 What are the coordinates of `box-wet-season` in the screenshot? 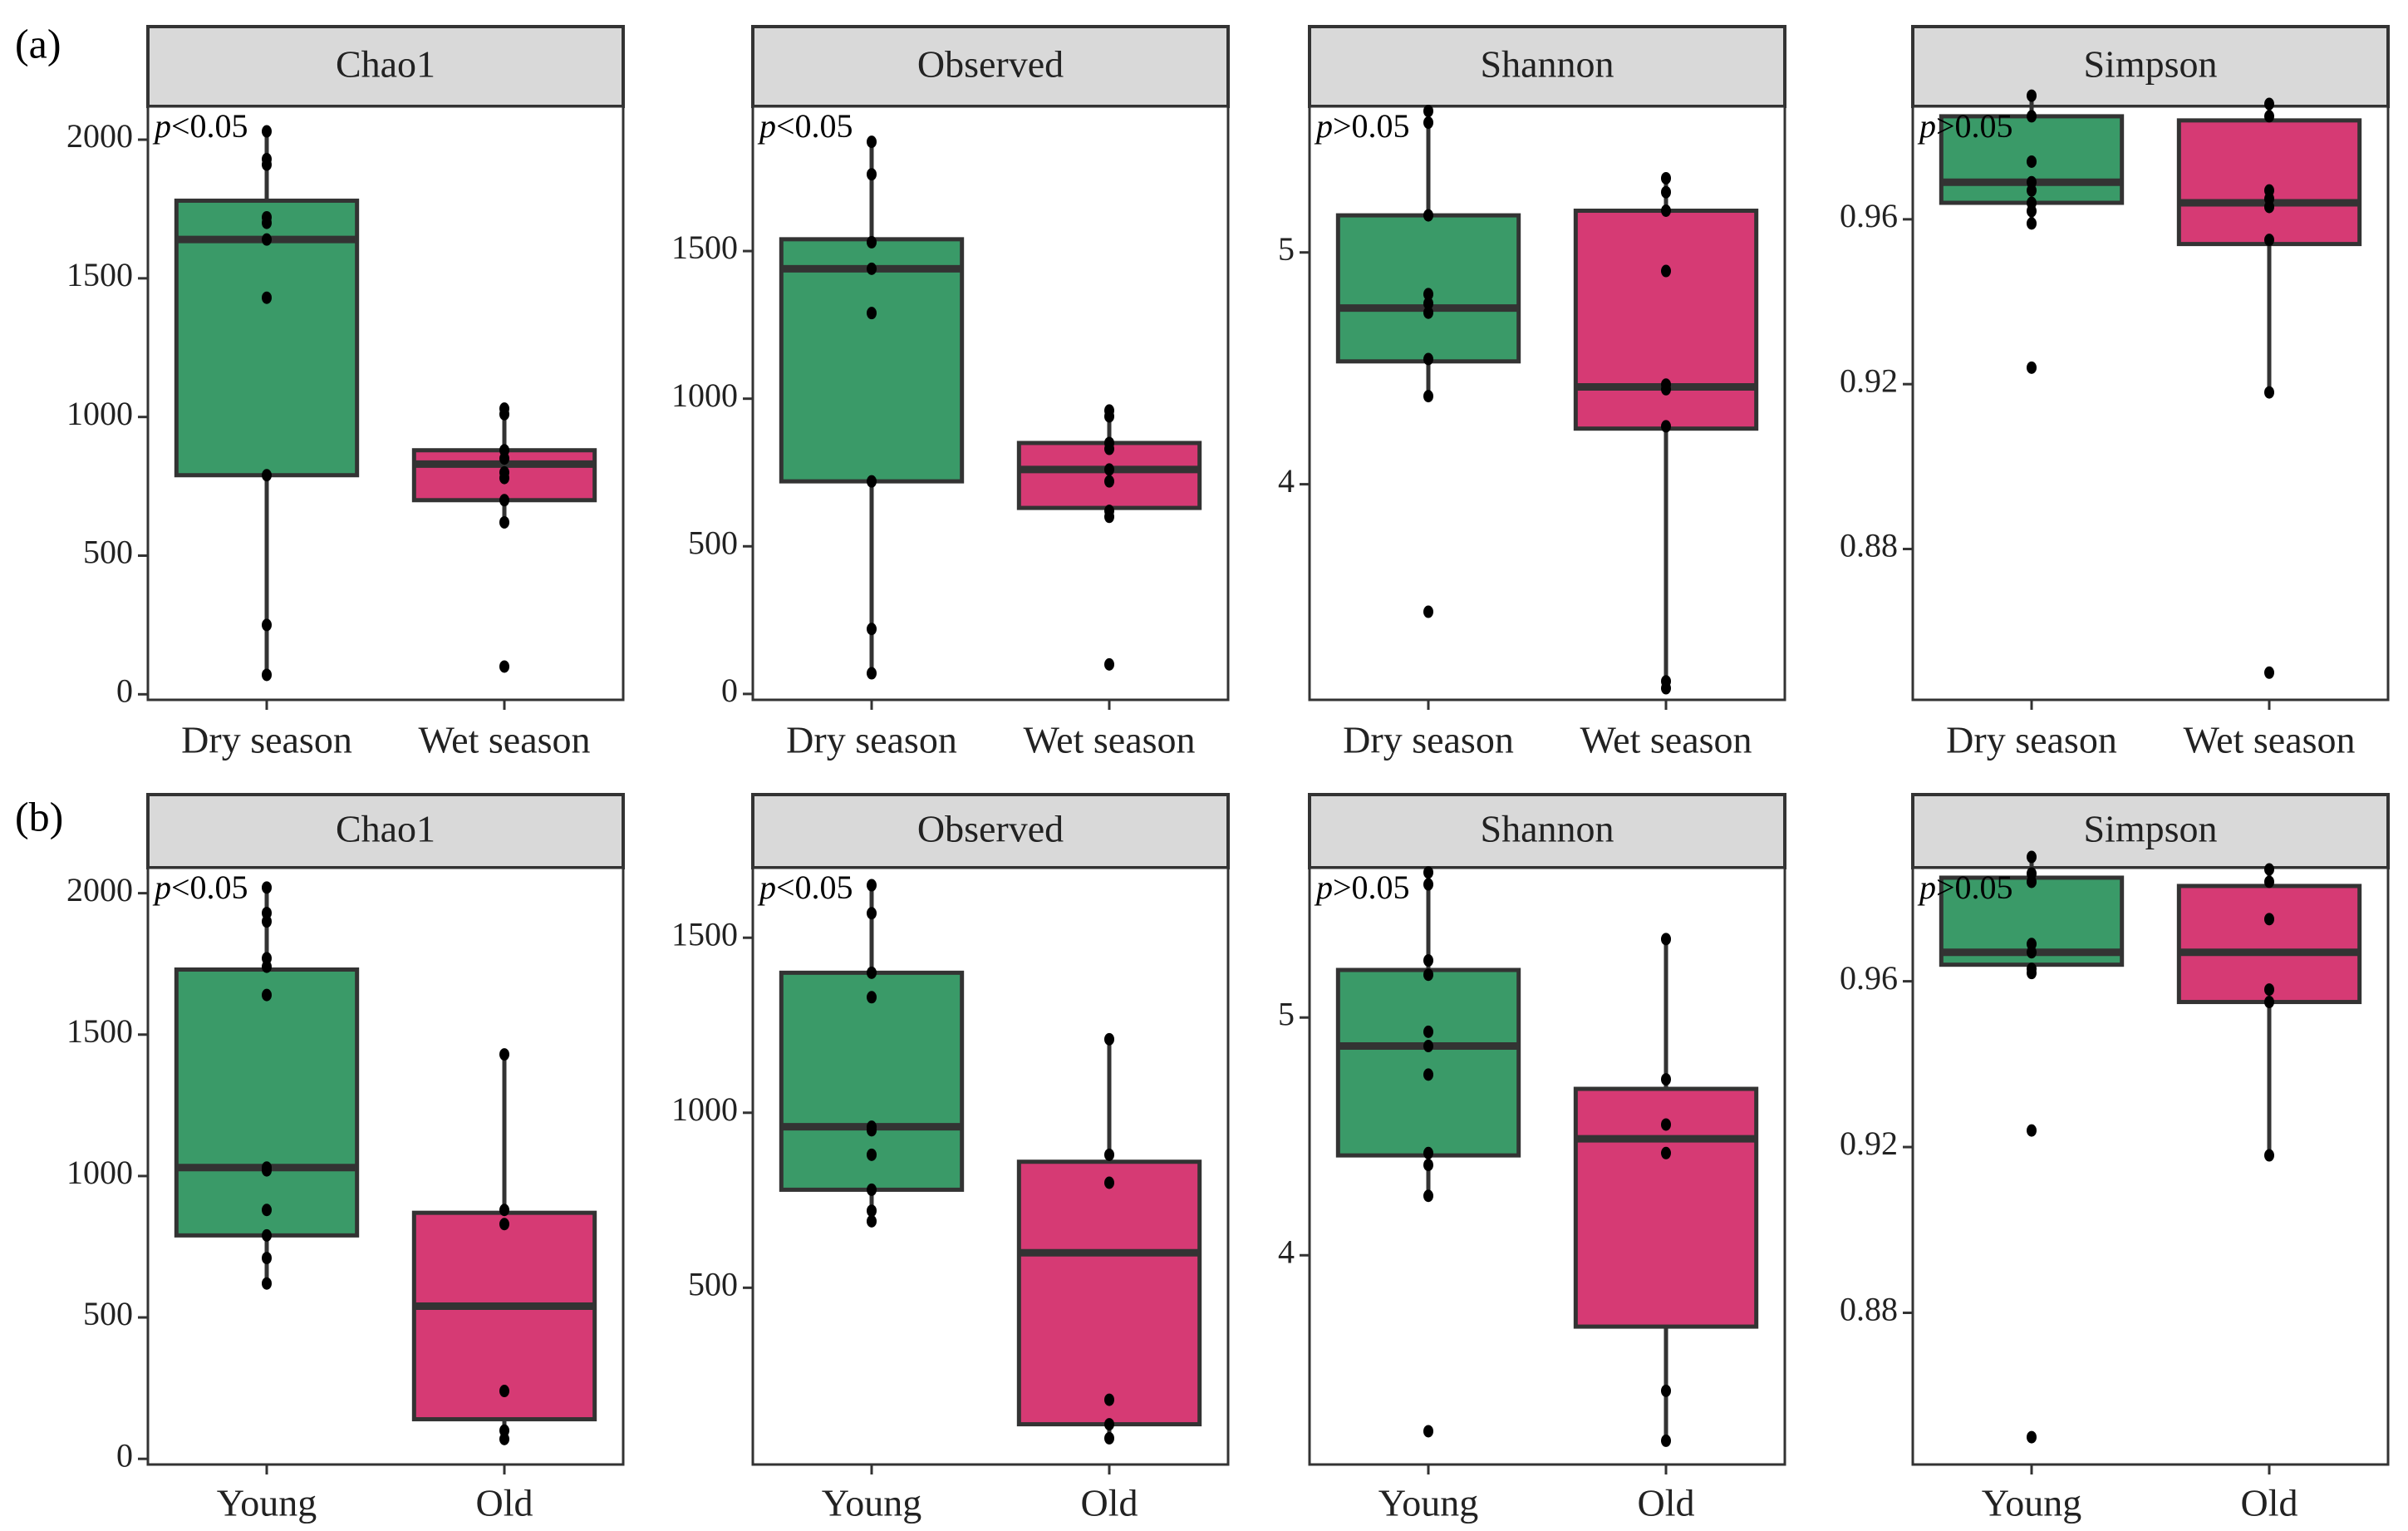 It's located at (2269, 388).